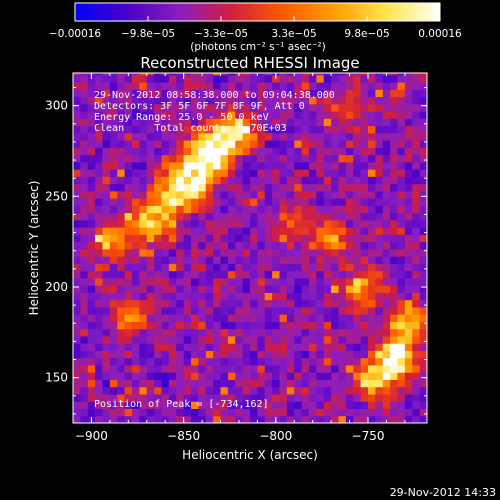 The width and height of the screenshot is (500, 500). Describe the element at coordinates (75, 34) in the screenshot. I see `colorbar-tick-label: −0.00016` at that location.